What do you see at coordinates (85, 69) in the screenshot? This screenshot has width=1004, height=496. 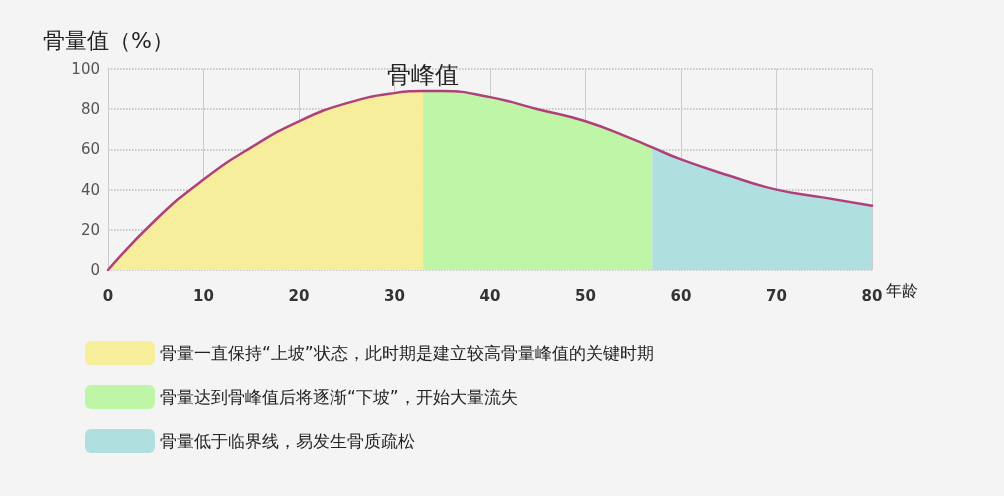 I see `y-tick-label: 100` at bounding box center [85, 69].